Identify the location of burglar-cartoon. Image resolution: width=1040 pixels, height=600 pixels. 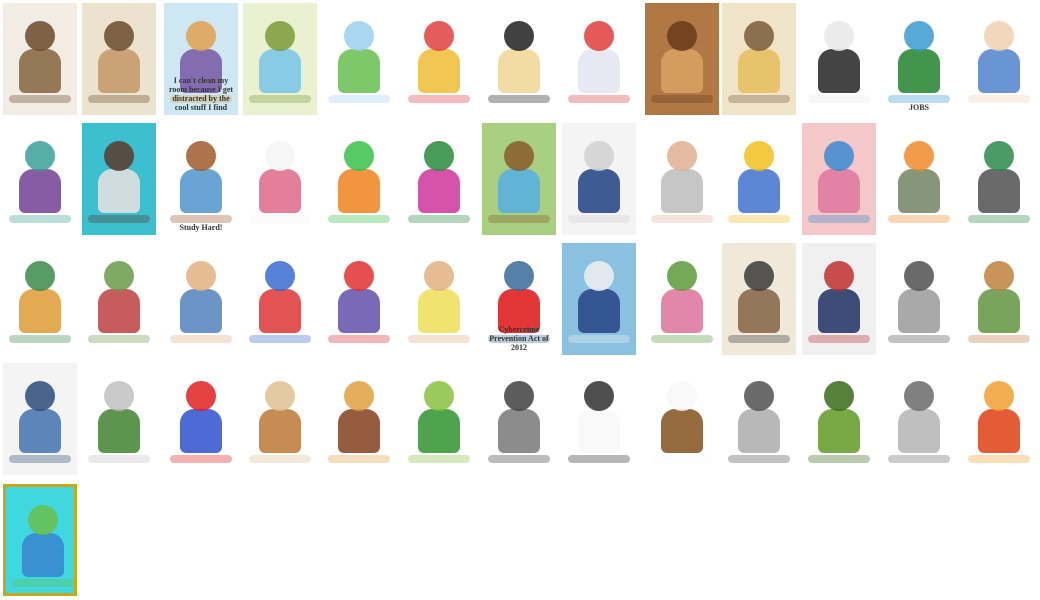
(839, 59).